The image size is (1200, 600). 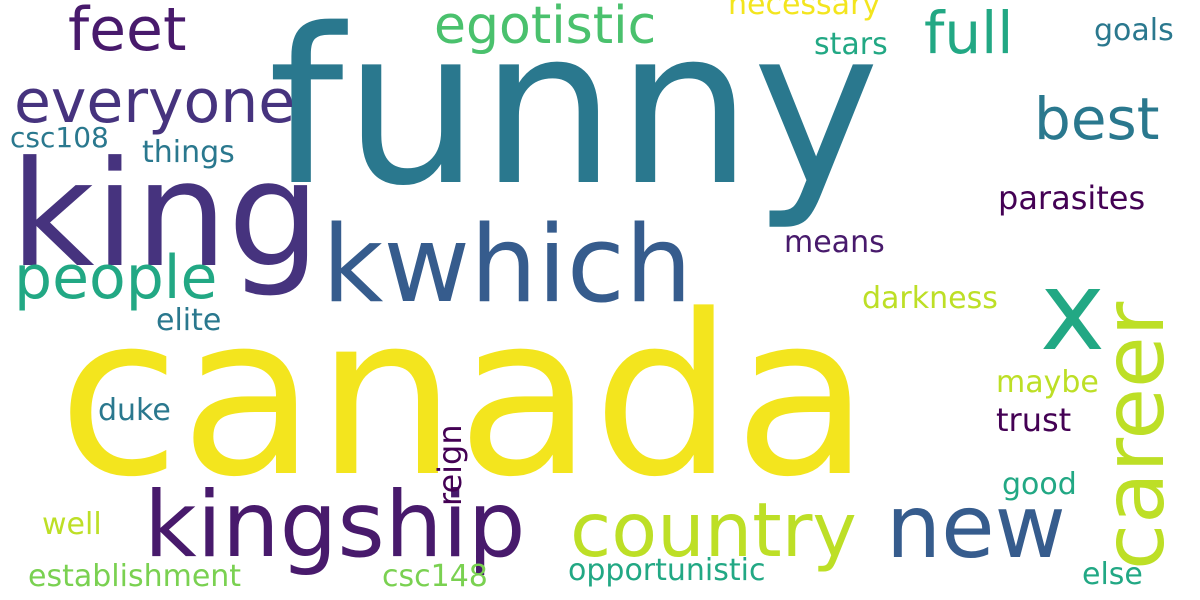 I want to click on word-opportunistic: opportunistic, so click(x=667, y=570).